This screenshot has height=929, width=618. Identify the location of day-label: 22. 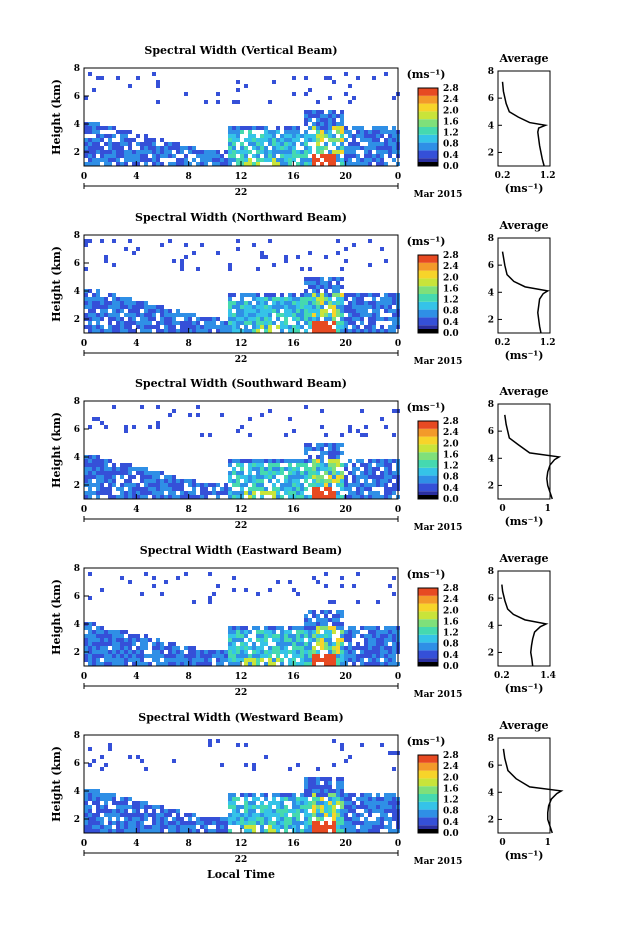
(241, 860).